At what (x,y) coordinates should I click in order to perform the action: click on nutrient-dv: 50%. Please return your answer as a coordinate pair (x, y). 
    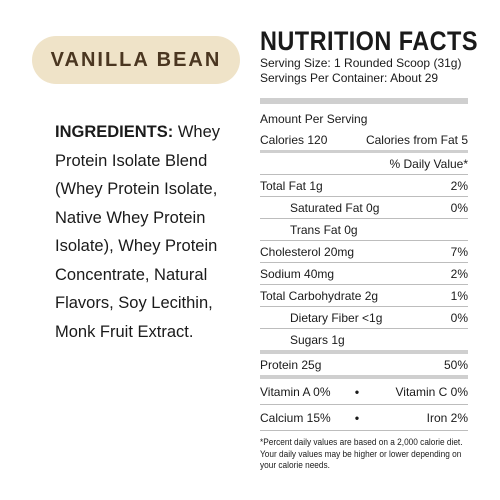
    Looking at the image, I should click on (455, 364).